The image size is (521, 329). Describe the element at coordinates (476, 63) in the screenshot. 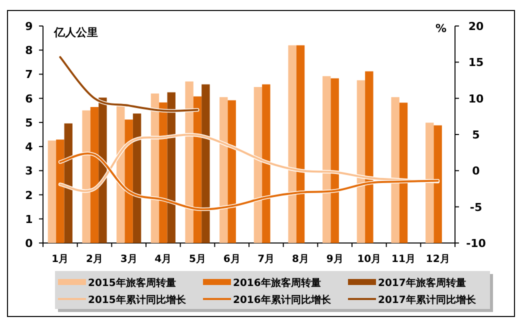

I see `y2-tick-label: 15` at that location.